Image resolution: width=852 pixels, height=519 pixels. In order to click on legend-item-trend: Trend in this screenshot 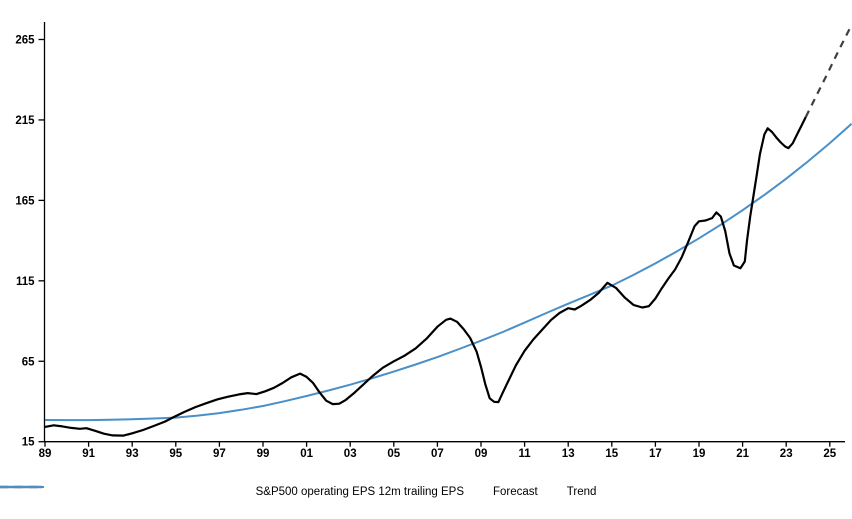, I will do `click(298, 492)`.